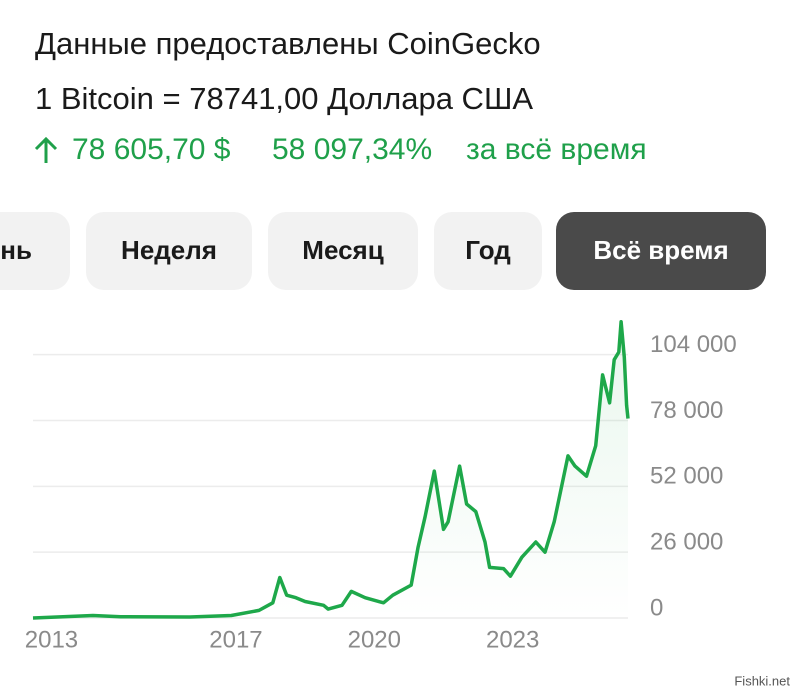  Describe the element at coordinates (686, 542) in the screenshot. I see `y-tick-label: 26 000` at that location.